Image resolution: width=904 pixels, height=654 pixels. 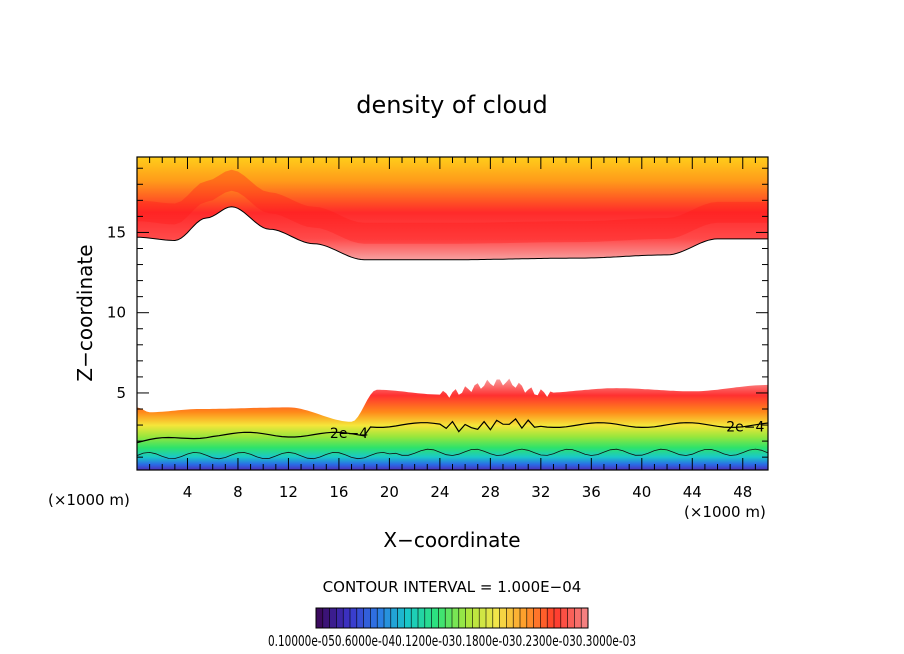 What do you see at coordinates (85, 312) in the screenshot?
I see `y-axis-label: Z−coordinate` at bounding box center [85, 312].